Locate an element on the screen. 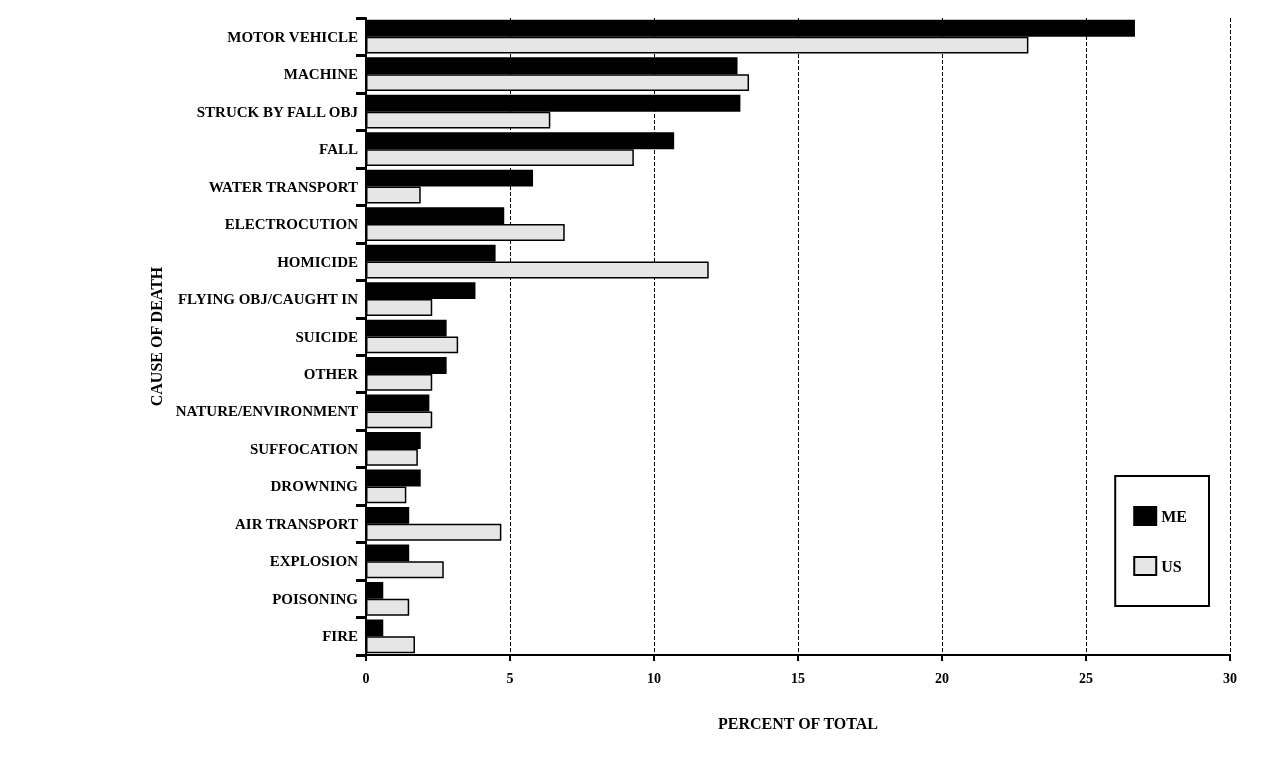  y-tick-label: NATURE/ENVIRONMENT is located at coordinates (266, 411).